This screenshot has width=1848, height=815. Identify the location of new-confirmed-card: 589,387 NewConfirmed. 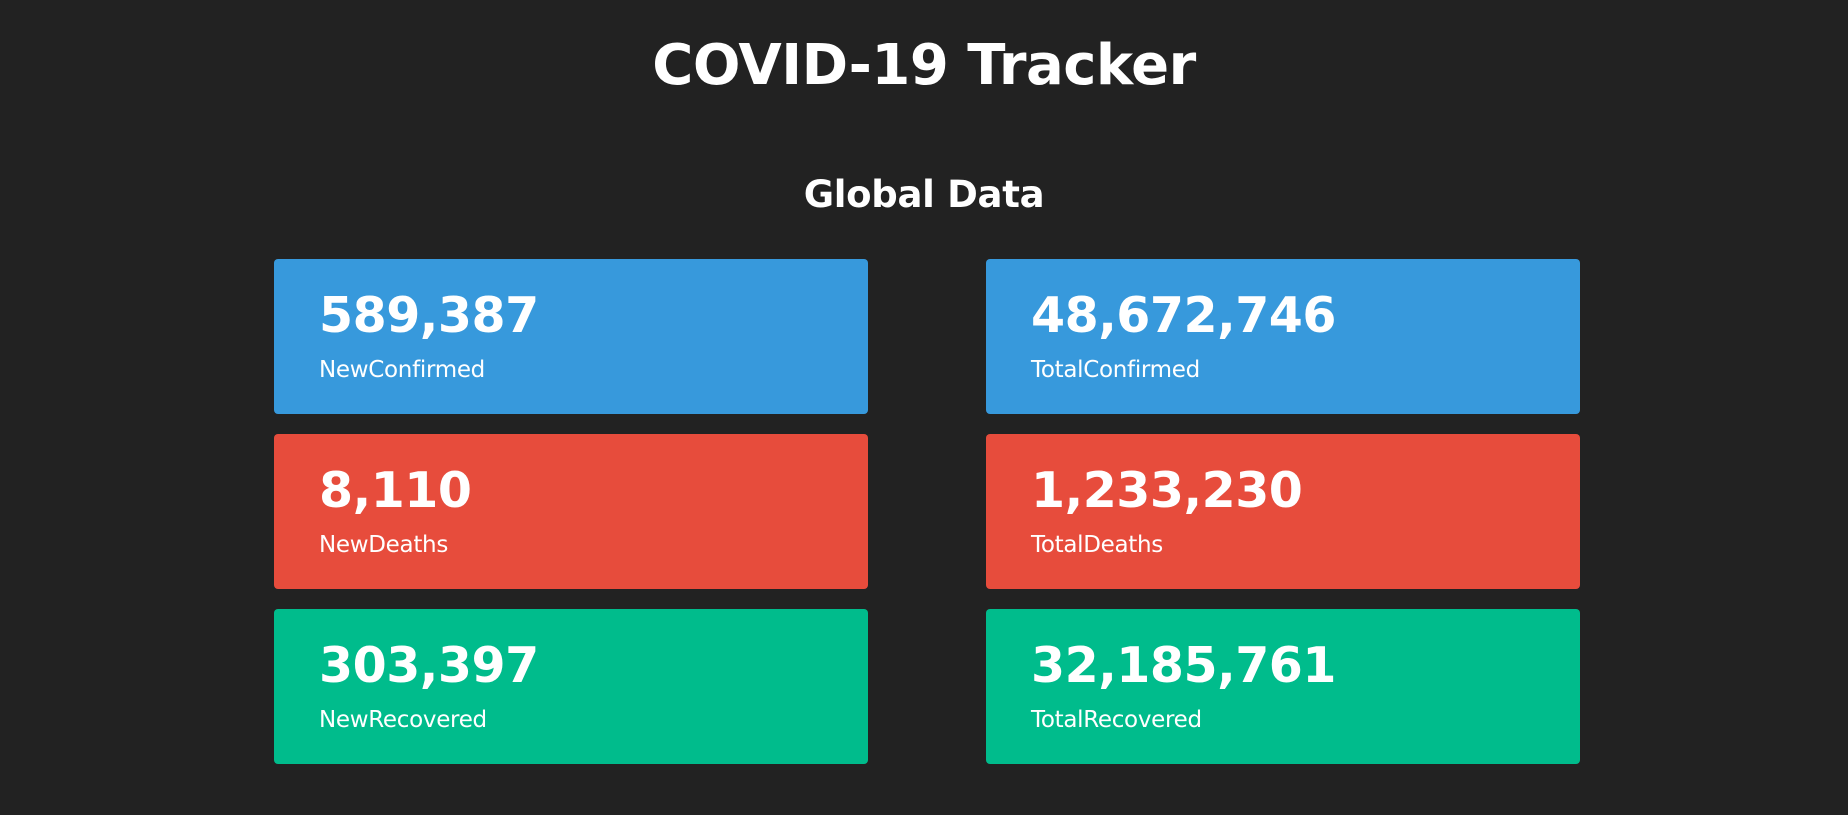
(571, 336).